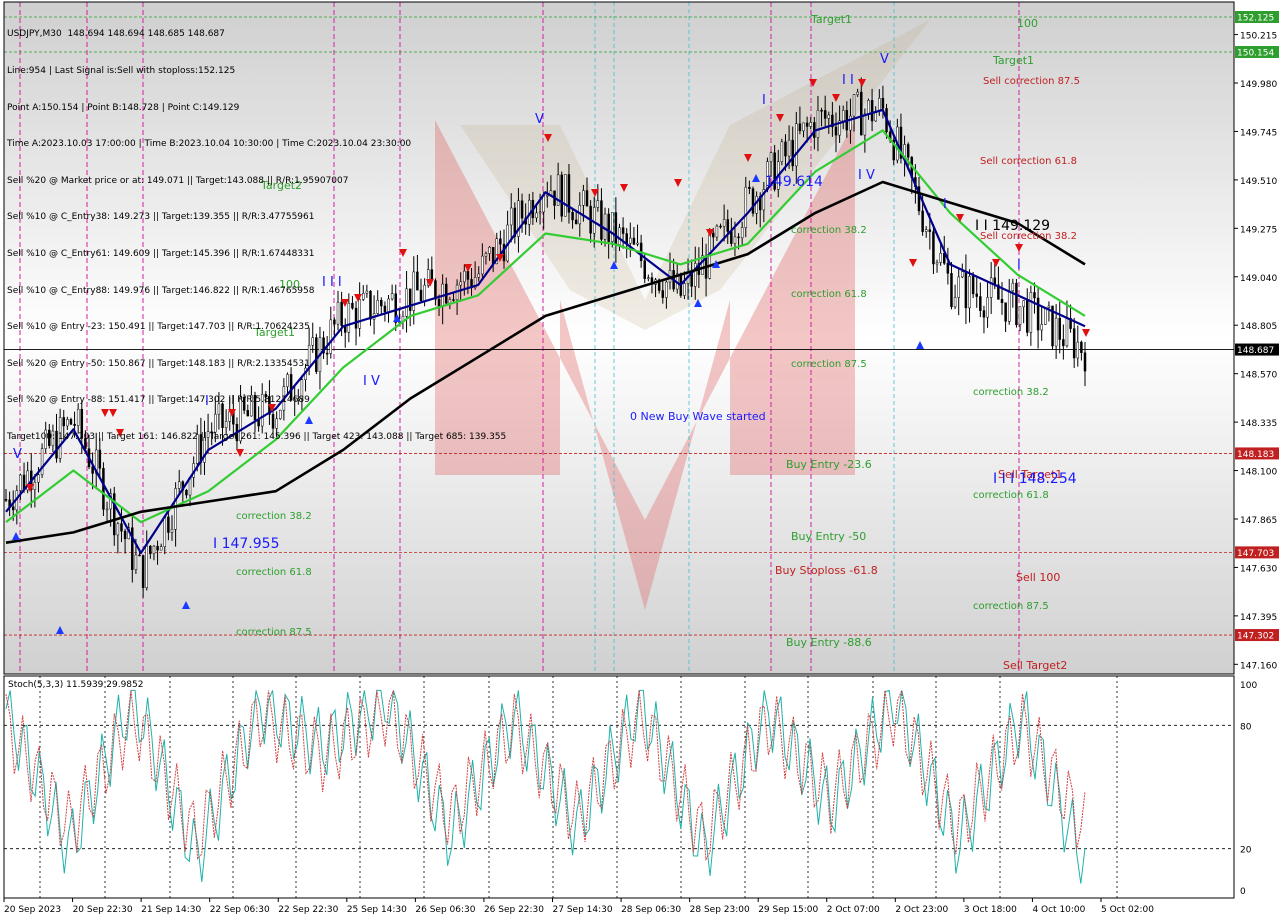 The height and width of the screenshot is (924, 1280). What do you see at coordinates (1011, 606) in the screenshot?
I see `label-corr875-c: correction 87.5` at bounding box center [1011, 606].